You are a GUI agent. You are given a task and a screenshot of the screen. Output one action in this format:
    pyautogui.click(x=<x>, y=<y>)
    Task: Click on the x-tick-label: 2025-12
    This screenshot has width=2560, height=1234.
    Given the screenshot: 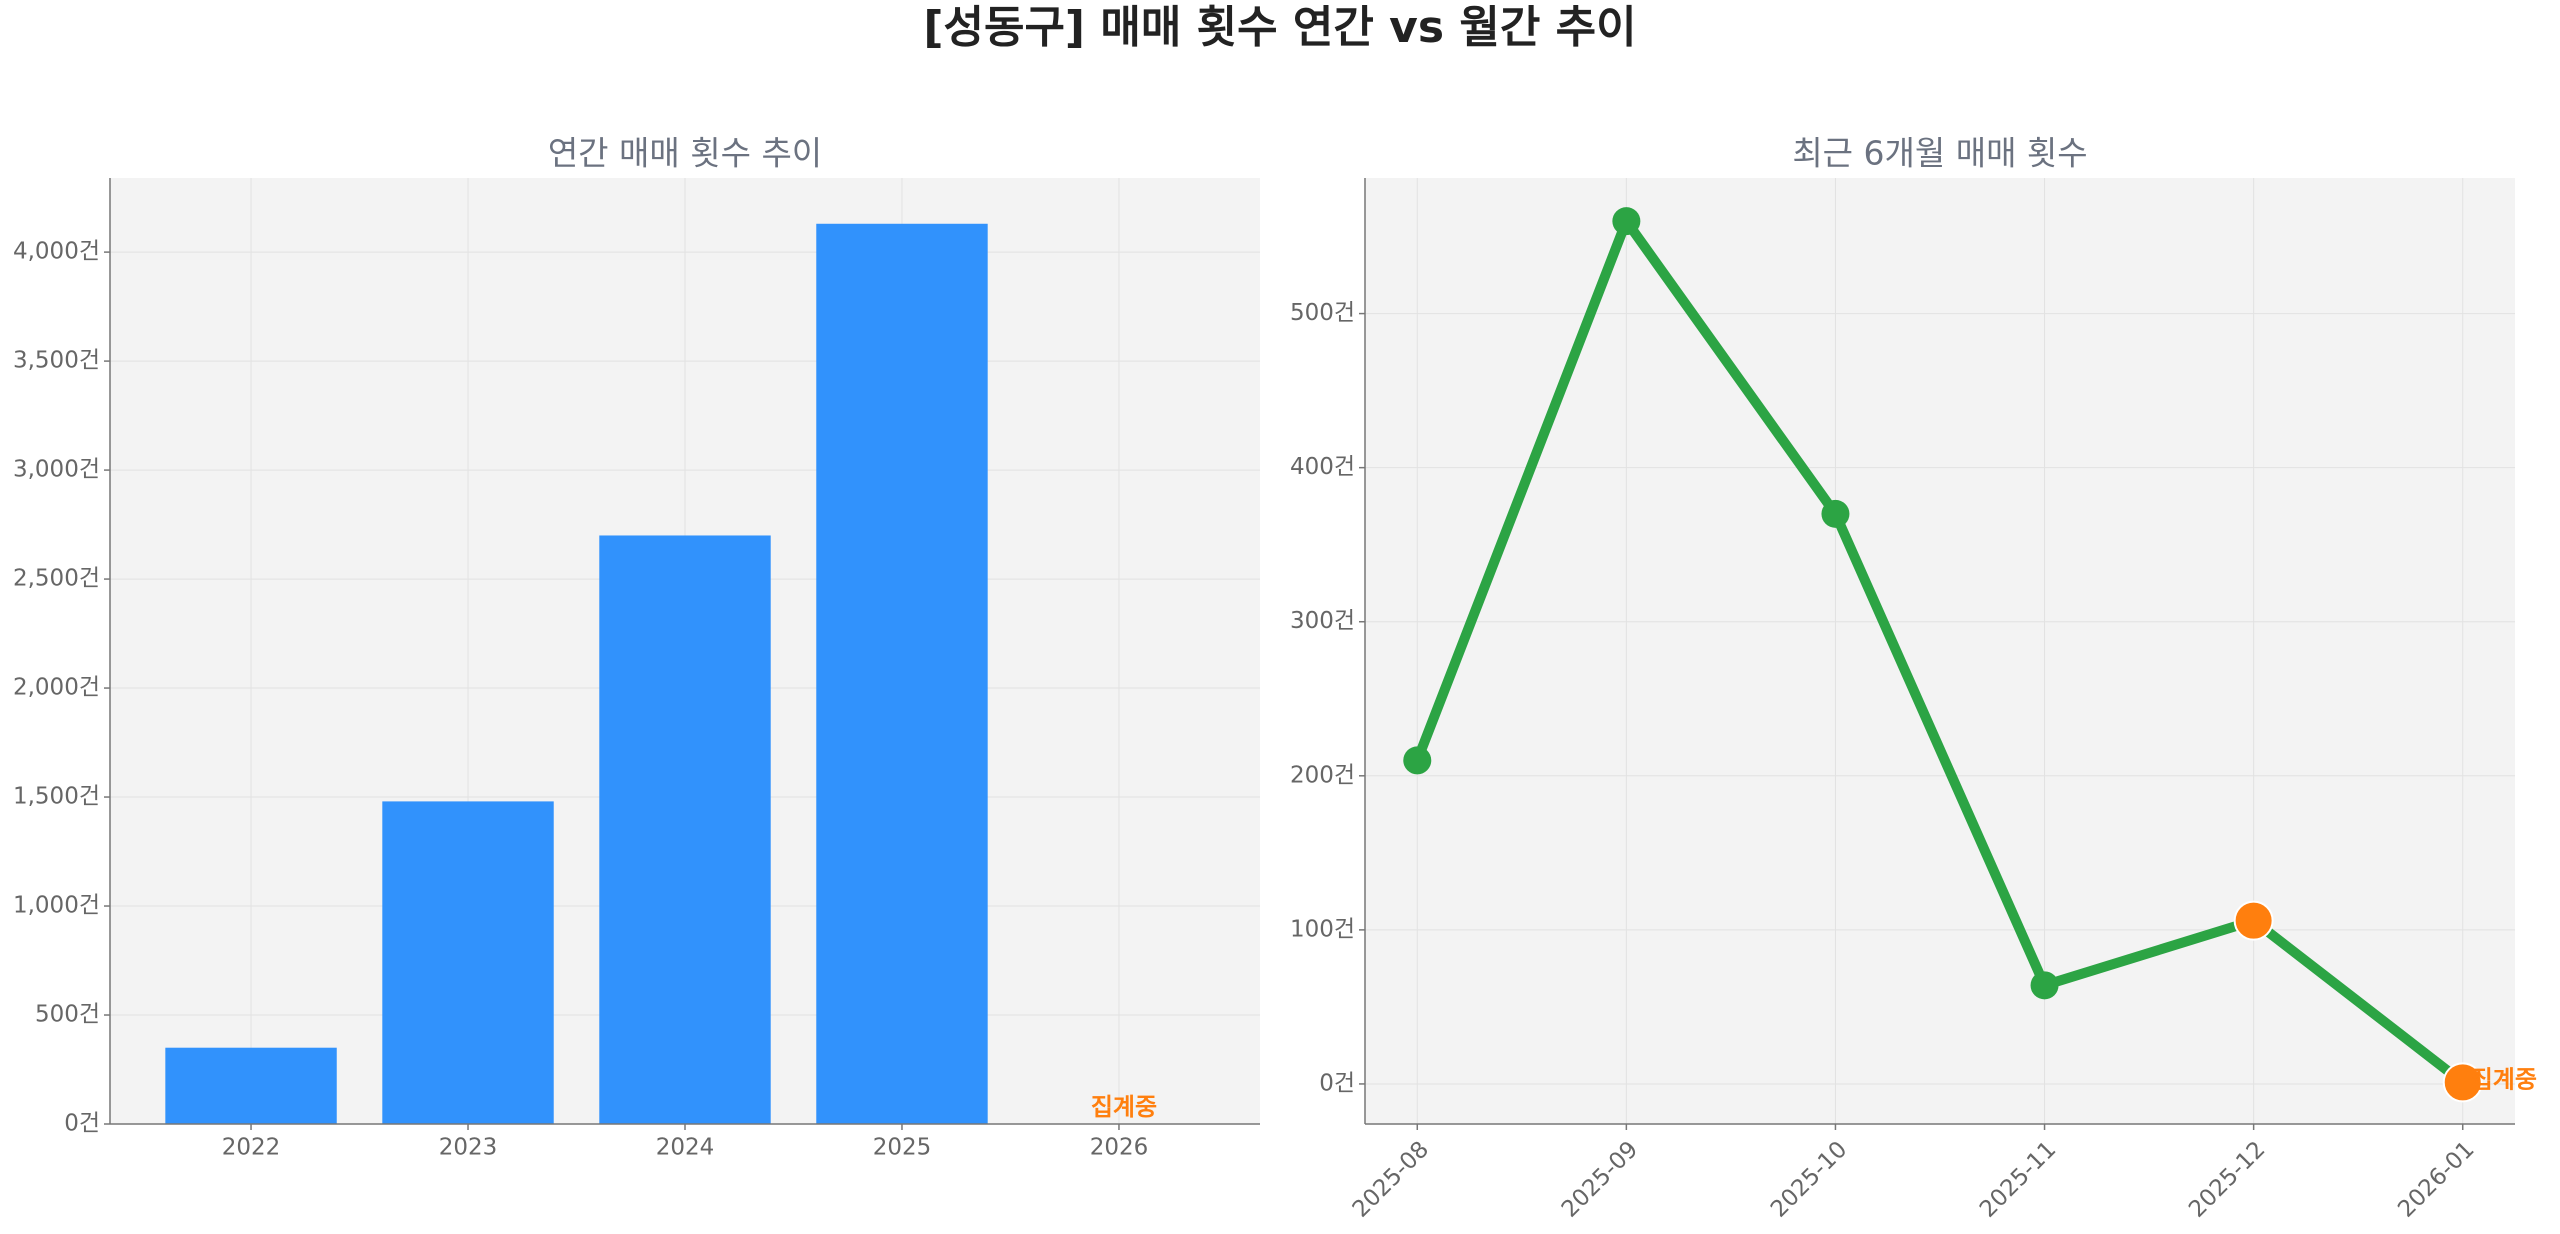 What is the action you would take?
    pyautogui.click(x=2227, y=1179)
    